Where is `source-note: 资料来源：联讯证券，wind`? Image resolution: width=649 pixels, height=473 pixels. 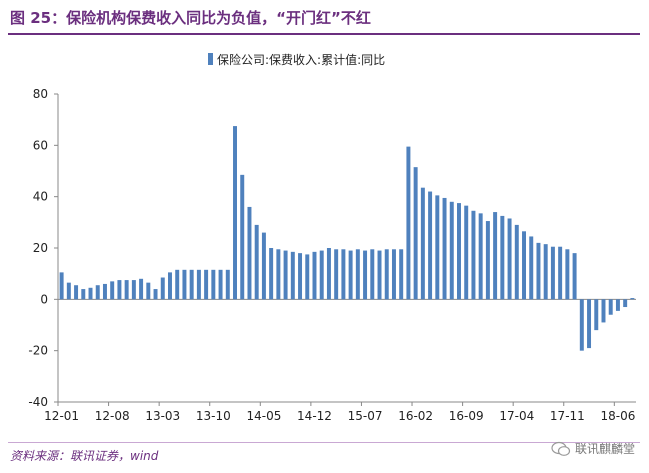
source-note: 资料来源：联讯证券，wind is located at coordinates (84, 456).